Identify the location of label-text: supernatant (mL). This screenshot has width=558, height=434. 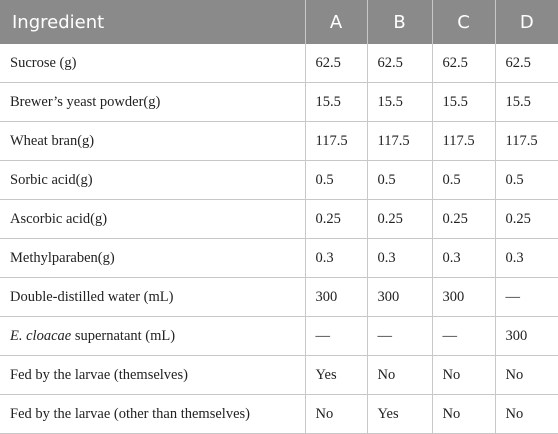
(123, 335).